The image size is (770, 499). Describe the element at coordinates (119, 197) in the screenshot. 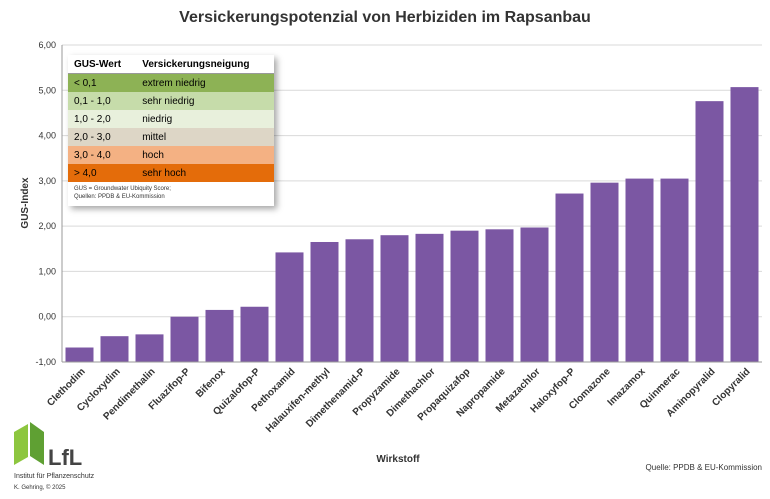

I see `gus-note: Quellen: PPDB & EU-Kommission` at that location.